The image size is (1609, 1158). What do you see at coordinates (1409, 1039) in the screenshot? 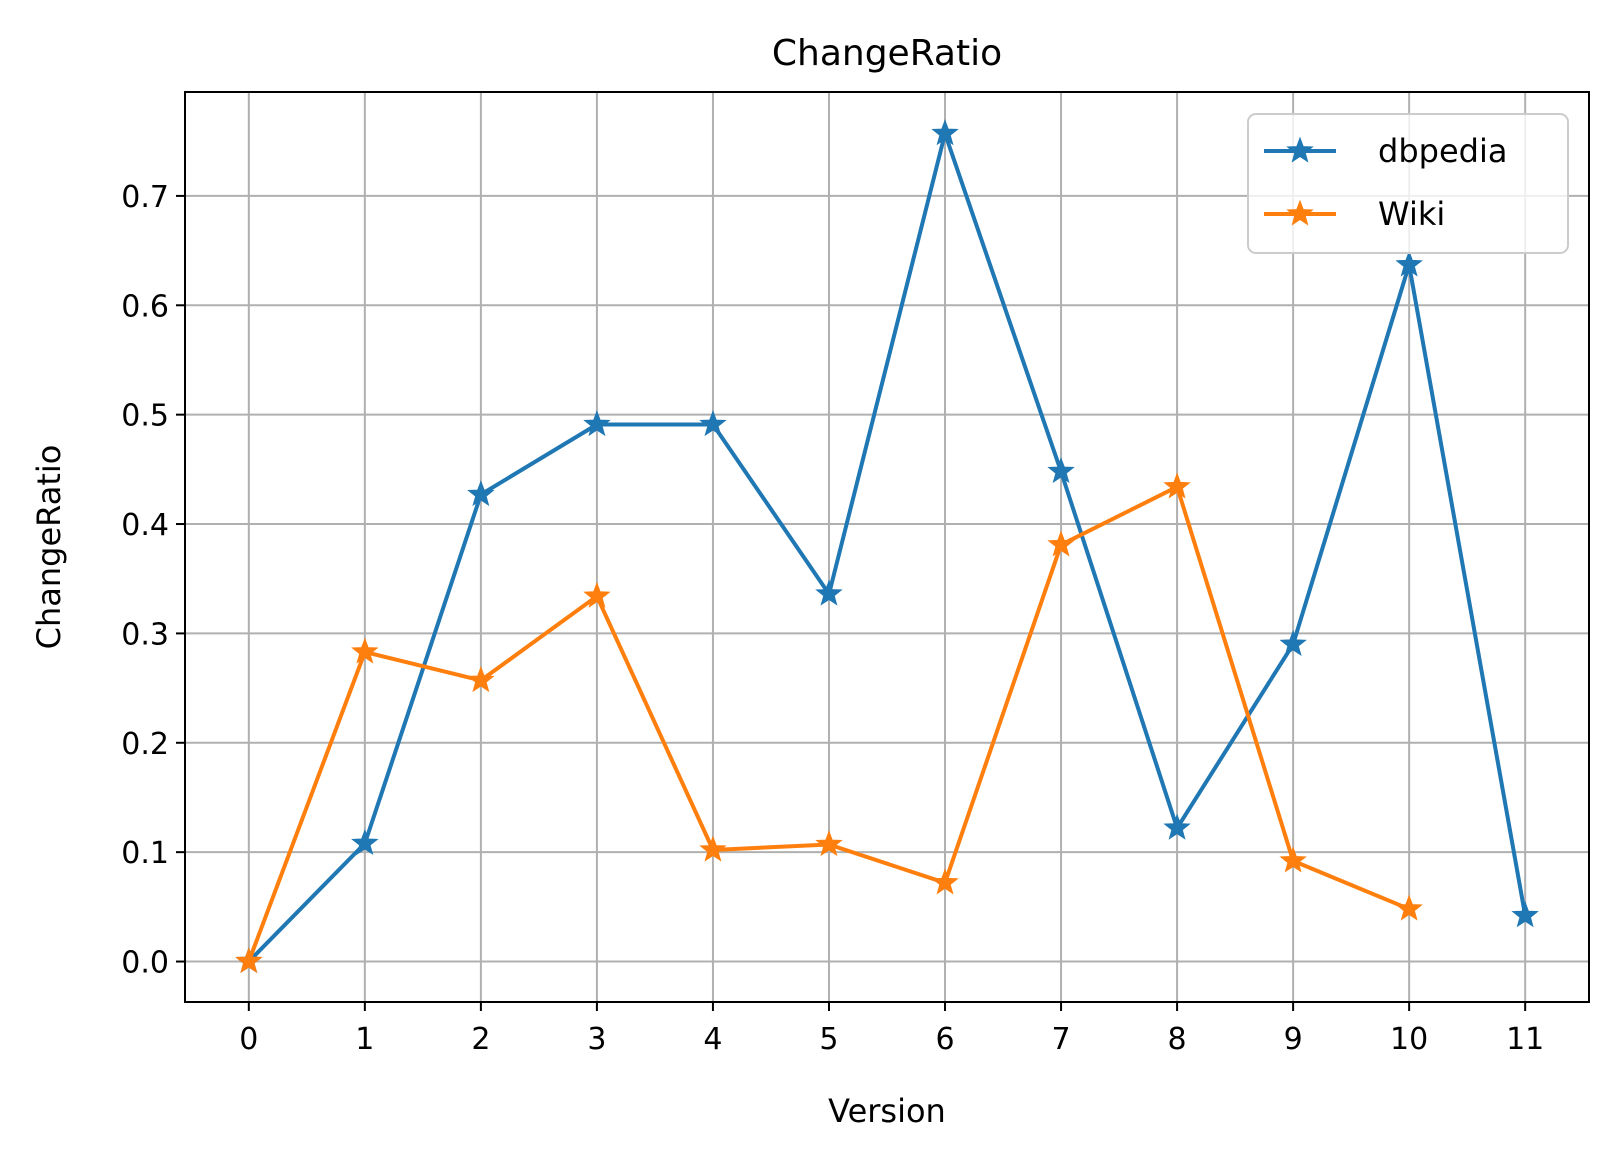
I see `x-tick-label: 10` at bounding box center [1409, 1039].